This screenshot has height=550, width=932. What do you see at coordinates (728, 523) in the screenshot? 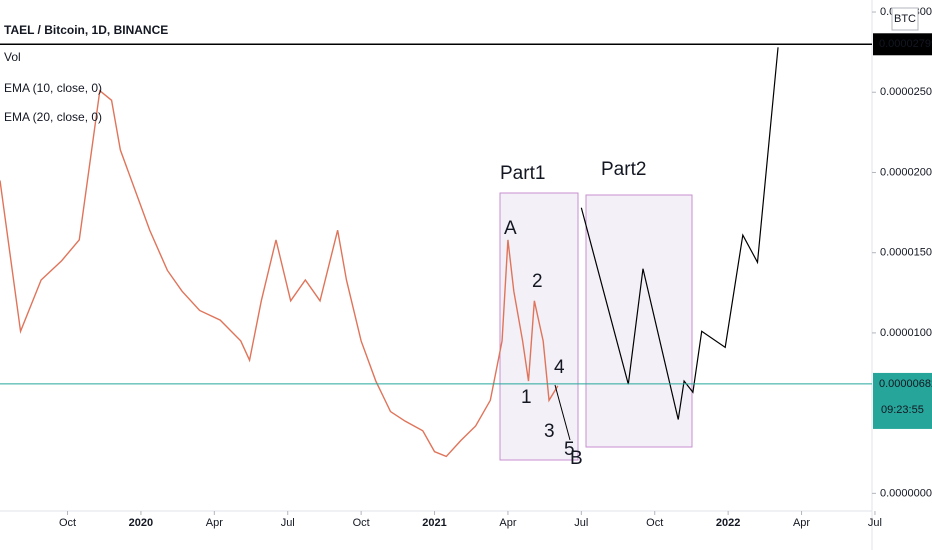
I see `x-tick-label: 2022` at bounding box center [728, 523].